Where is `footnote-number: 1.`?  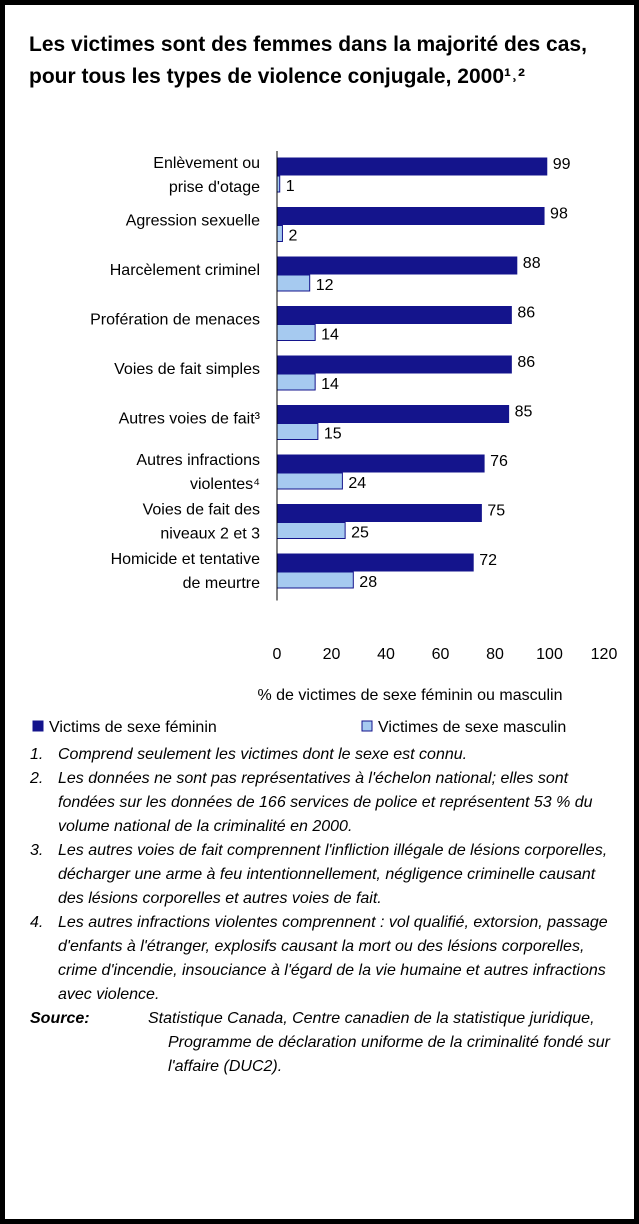 footnote-number: 1. is located at coordinates (37, 754).